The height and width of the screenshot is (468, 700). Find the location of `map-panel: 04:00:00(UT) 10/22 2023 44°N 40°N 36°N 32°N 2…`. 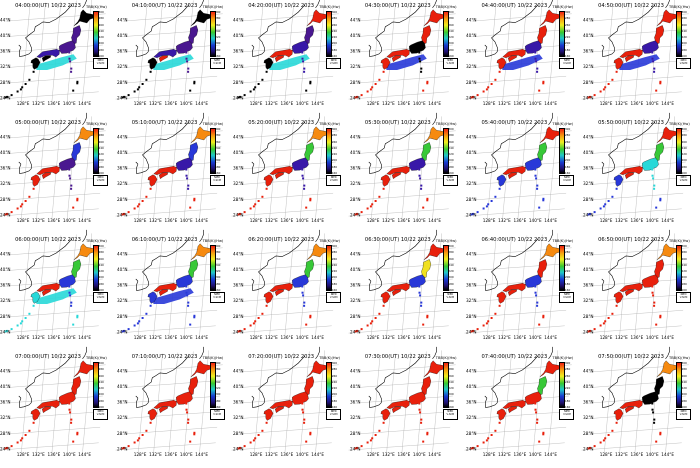

map-panel: 04:00:00(UT) 10/22 2023 44°N 40°N 36°N 32°N 2… is located at coordinates (58, 58).